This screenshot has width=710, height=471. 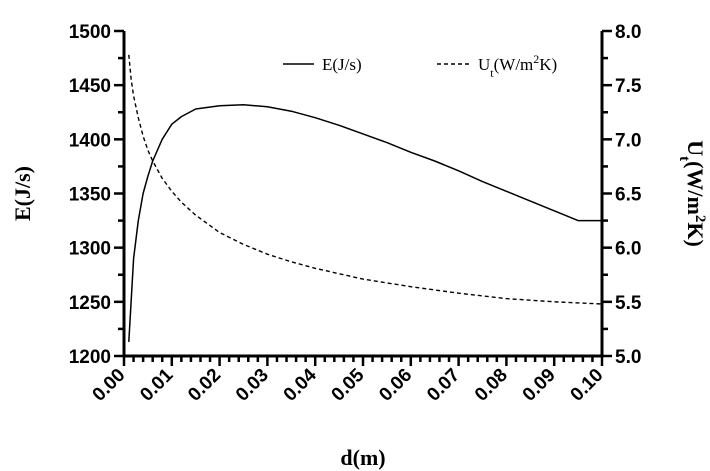 I want to click on y-right-label-base: U, so click(x=695, y=148).